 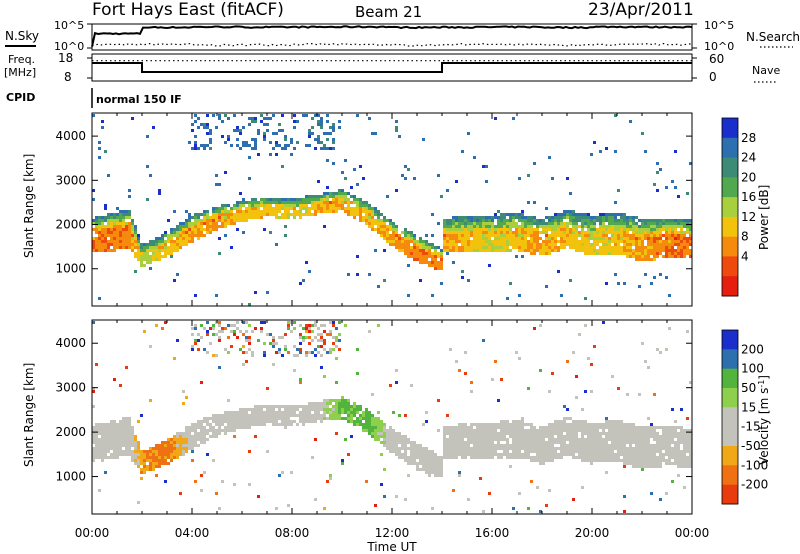 I want to click on cpid-value: normal 150 IF, so click(x=139, y=99).